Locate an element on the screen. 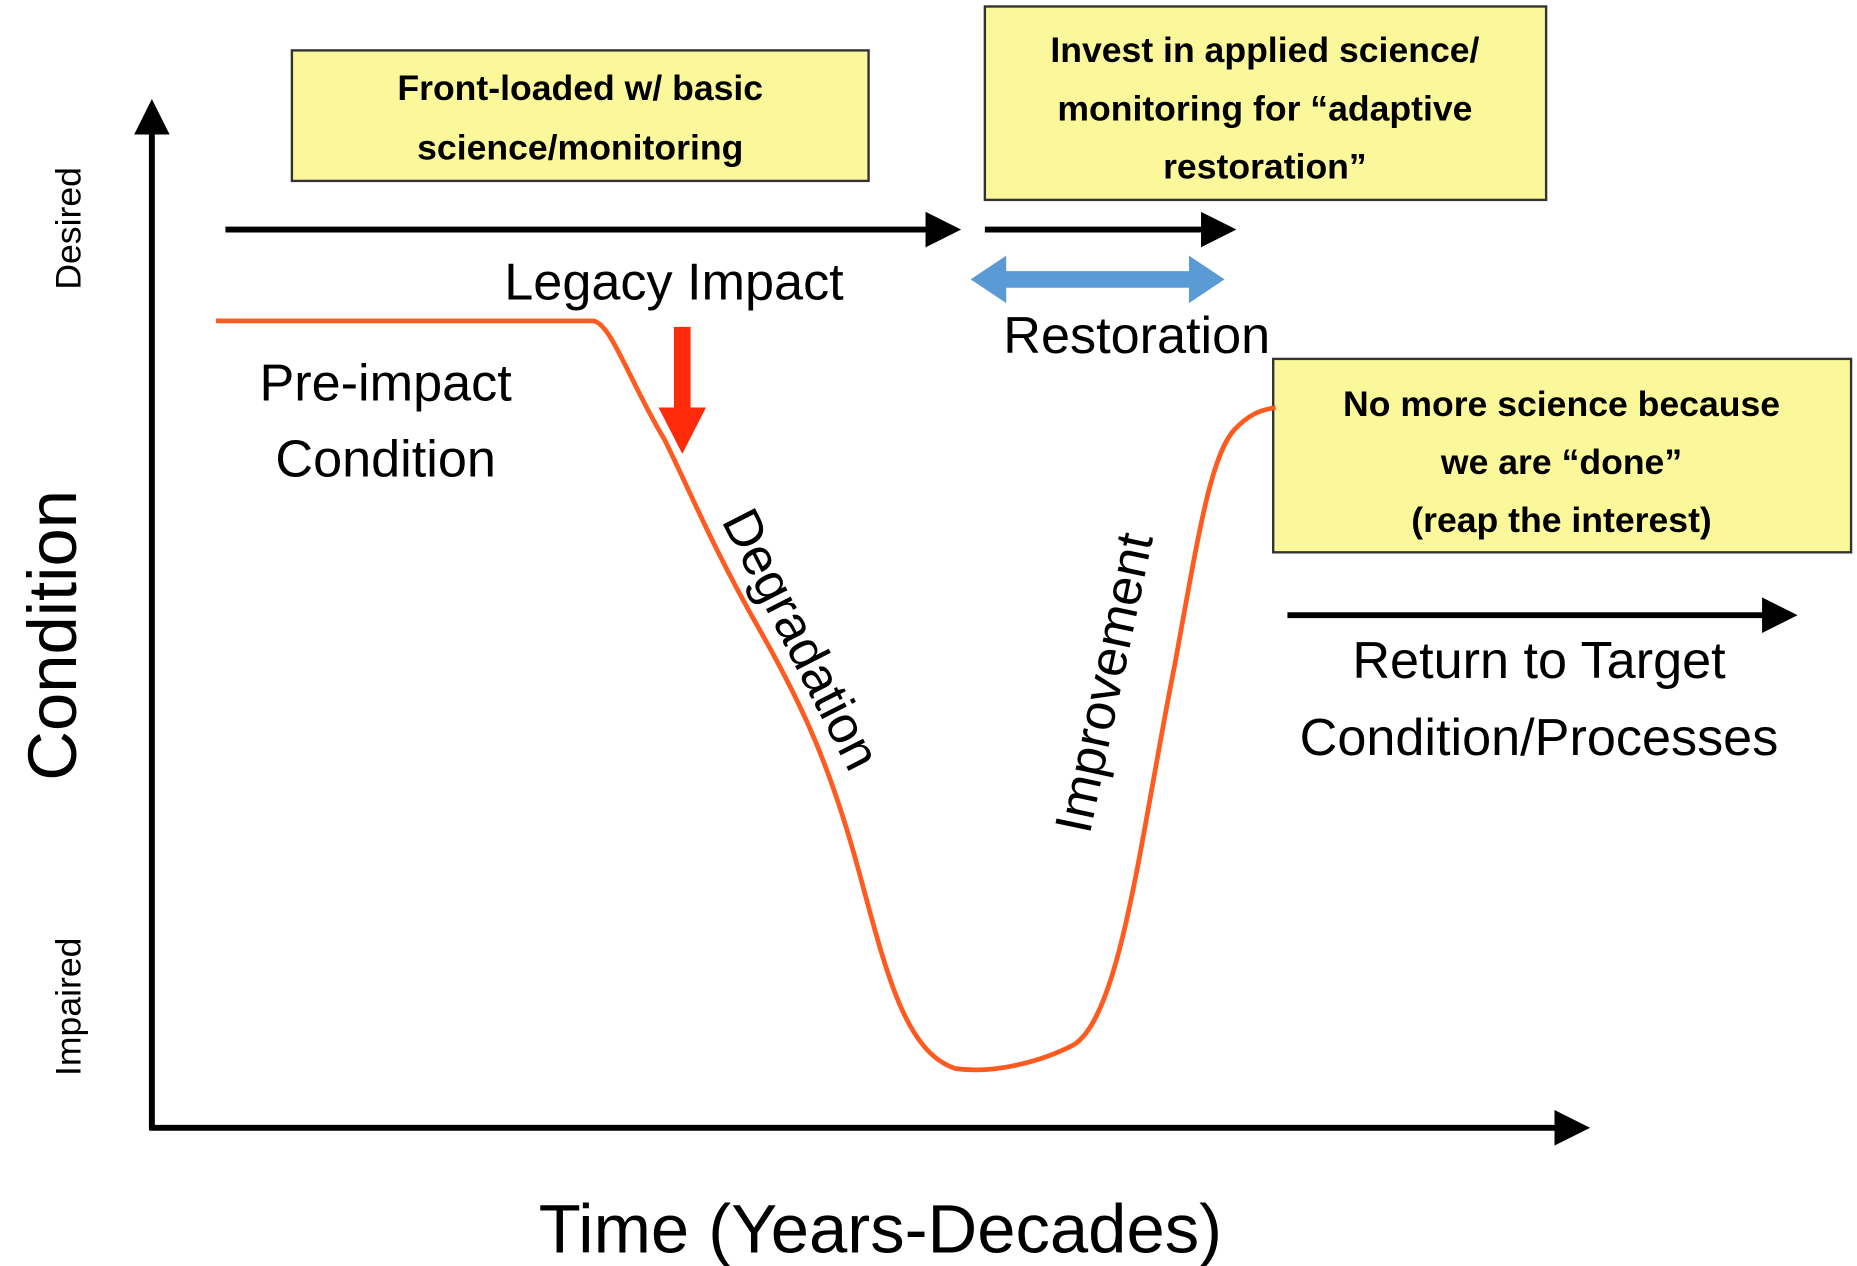 This screenshot has width=1857, height=1266. x-axis-title: Time (Years-Decades) is located at coordinates (880, 1228).